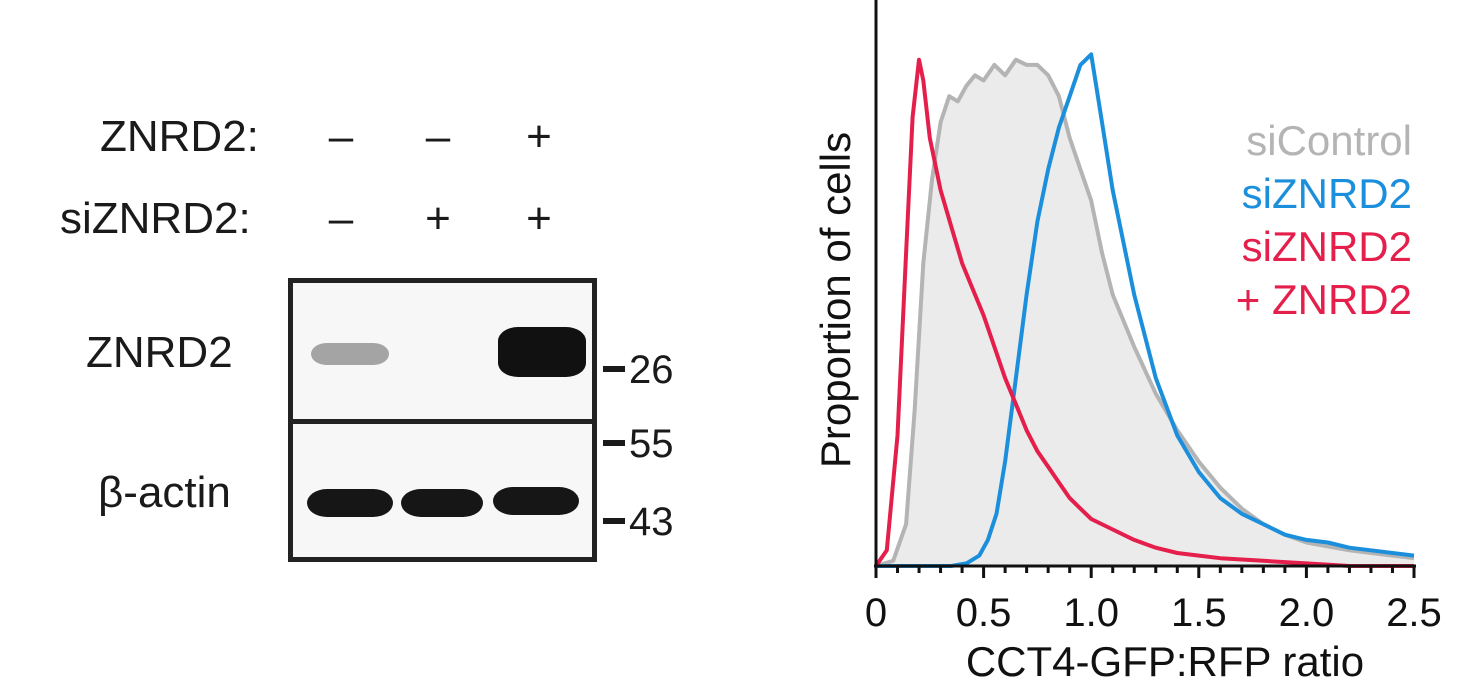 Image resolution: width=1479 pixels, height=678 pixels. Describe the element at coordinates (539, 218) in the screenshot. I see `condition-siznrd2-lane-3: +` at that location.